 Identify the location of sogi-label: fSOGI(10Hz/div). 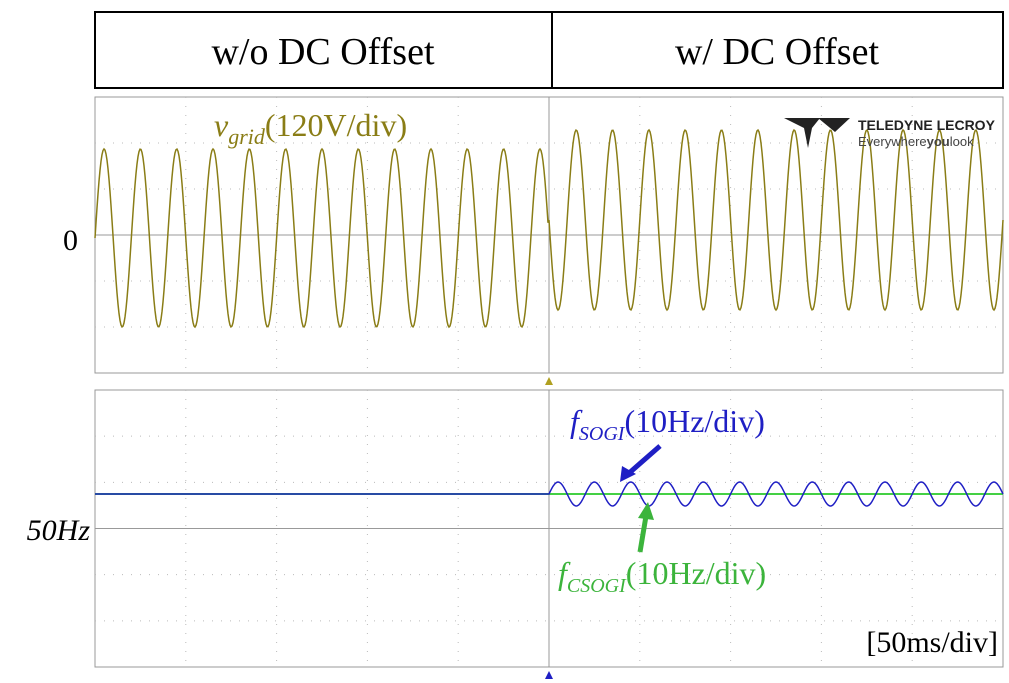
(667, 424).